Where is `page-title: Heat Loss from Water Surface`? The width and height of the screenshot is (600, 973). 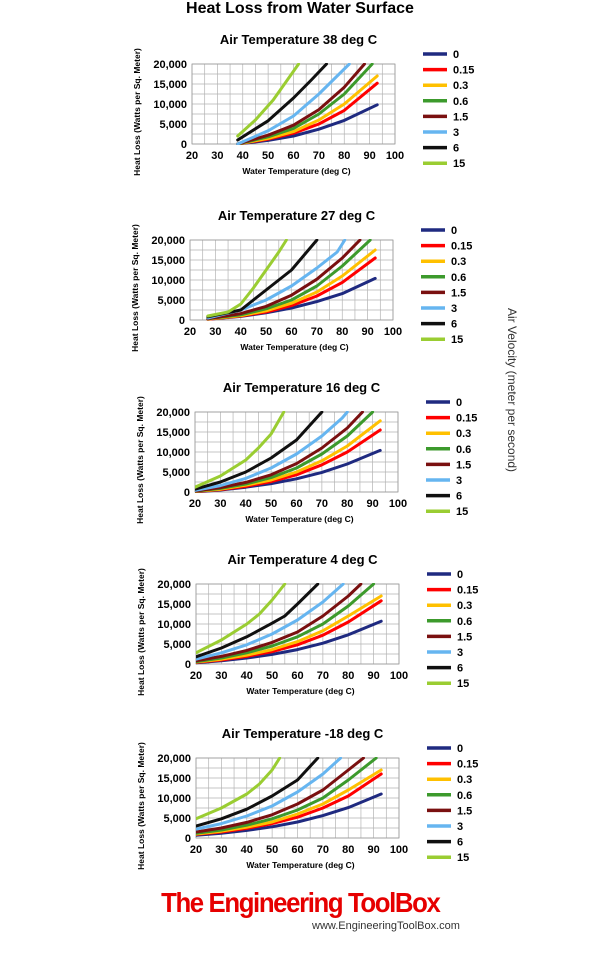
page-title: Heat Loss from Water Surface is located at coordinates (300, 8).